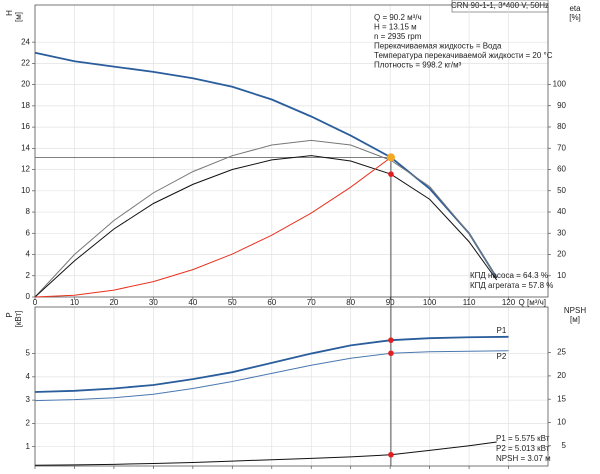 The image size is (600, 474). What do you see at coordinates (25, 147) in the screenshot?
I see `y-tick-label: 14` at bounding box center [25, 147].